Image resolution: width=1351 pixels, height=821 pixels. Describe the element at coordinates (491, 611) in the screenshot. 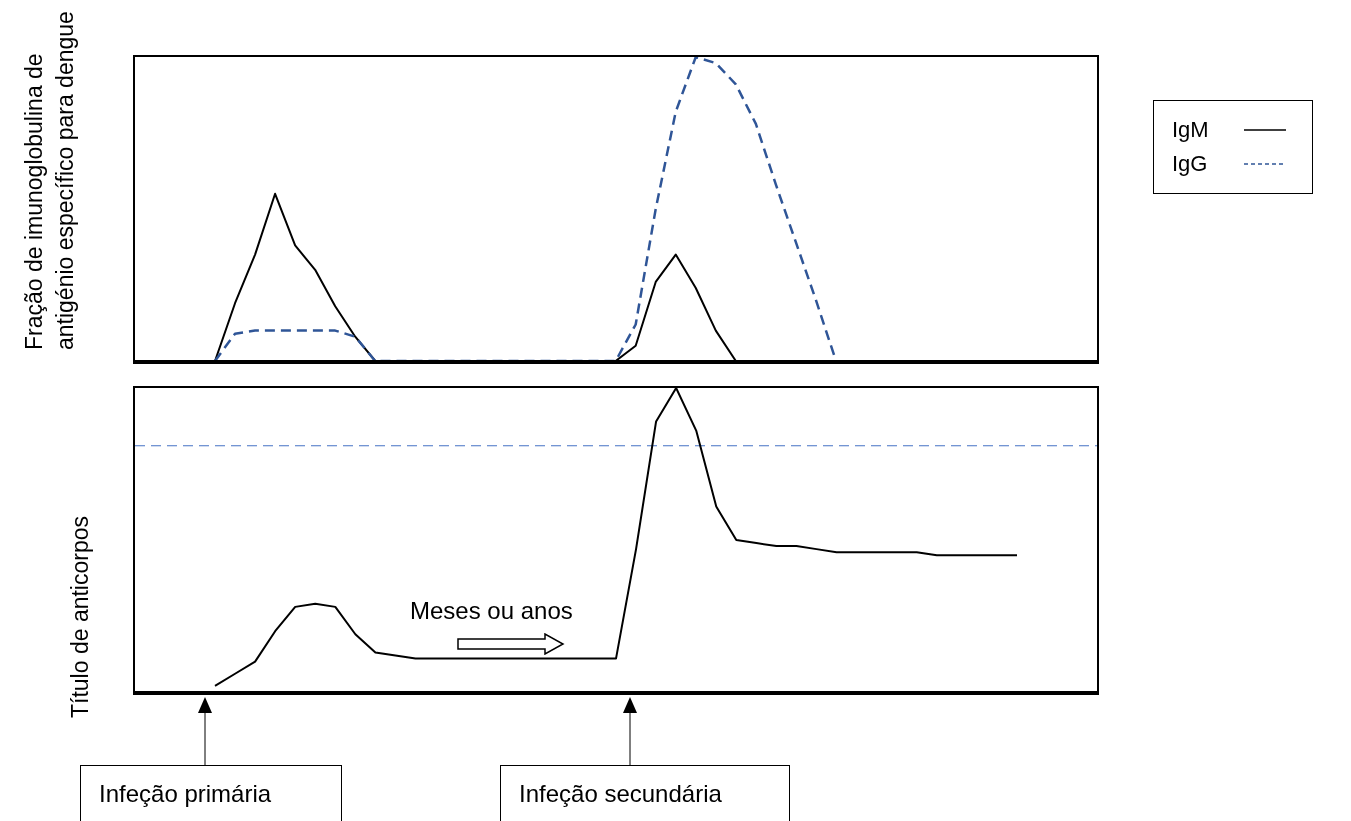

I see `annotation: Meses ou anos` at that location.